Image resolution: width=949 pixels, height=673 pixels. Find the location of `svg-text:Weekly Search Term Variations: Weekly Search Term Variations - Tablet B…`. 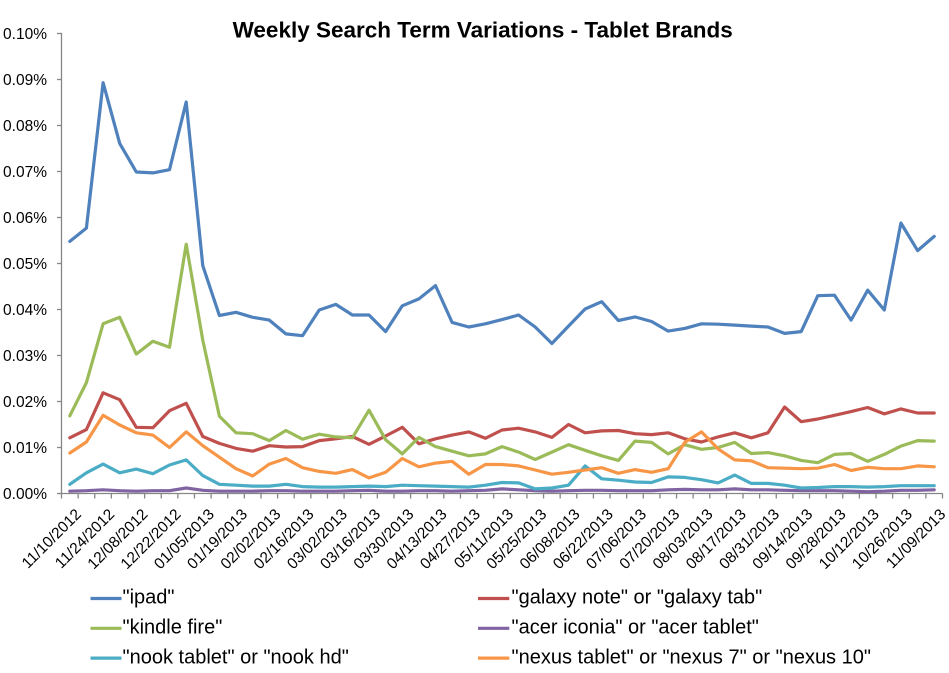

svg-text:Weekly Search Term Variations: Weekly Search Term Variations - Tablet B… is located at coordinates (483, 30).